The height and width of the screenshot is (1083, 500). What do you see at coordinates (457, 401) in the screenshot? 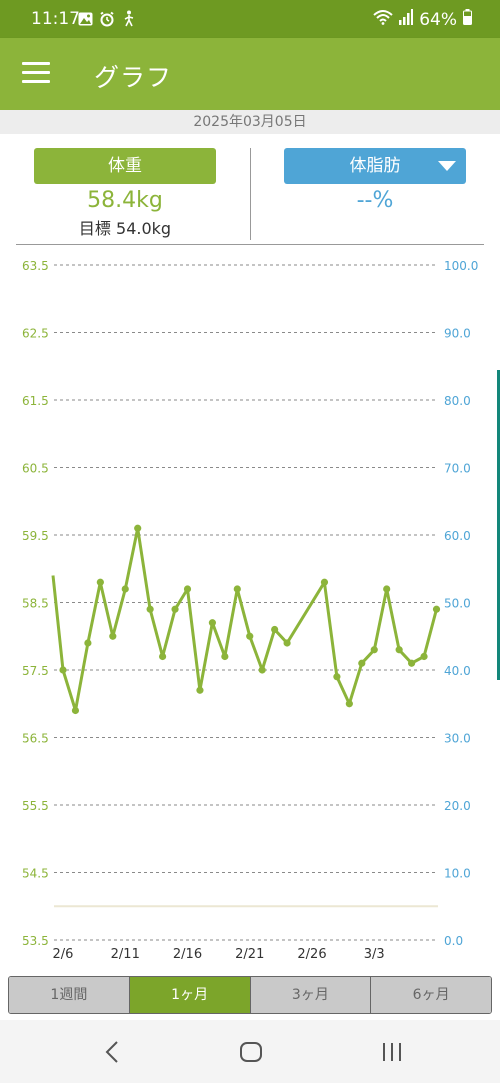
I see `right-axis-tick-label: 80.0` at bounding box center [457, 401].